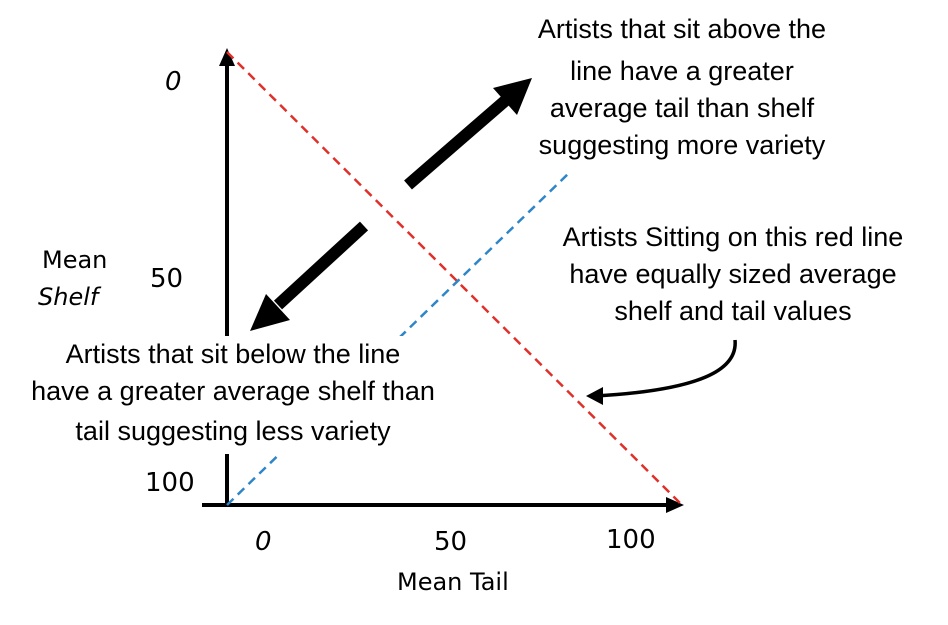 This screenshot has width=948, height=625. What do you see at coordinates (70, 297) in the screenshot?
I see `y-axis-title-line2: Shelf` at bounding box center [70, 297].